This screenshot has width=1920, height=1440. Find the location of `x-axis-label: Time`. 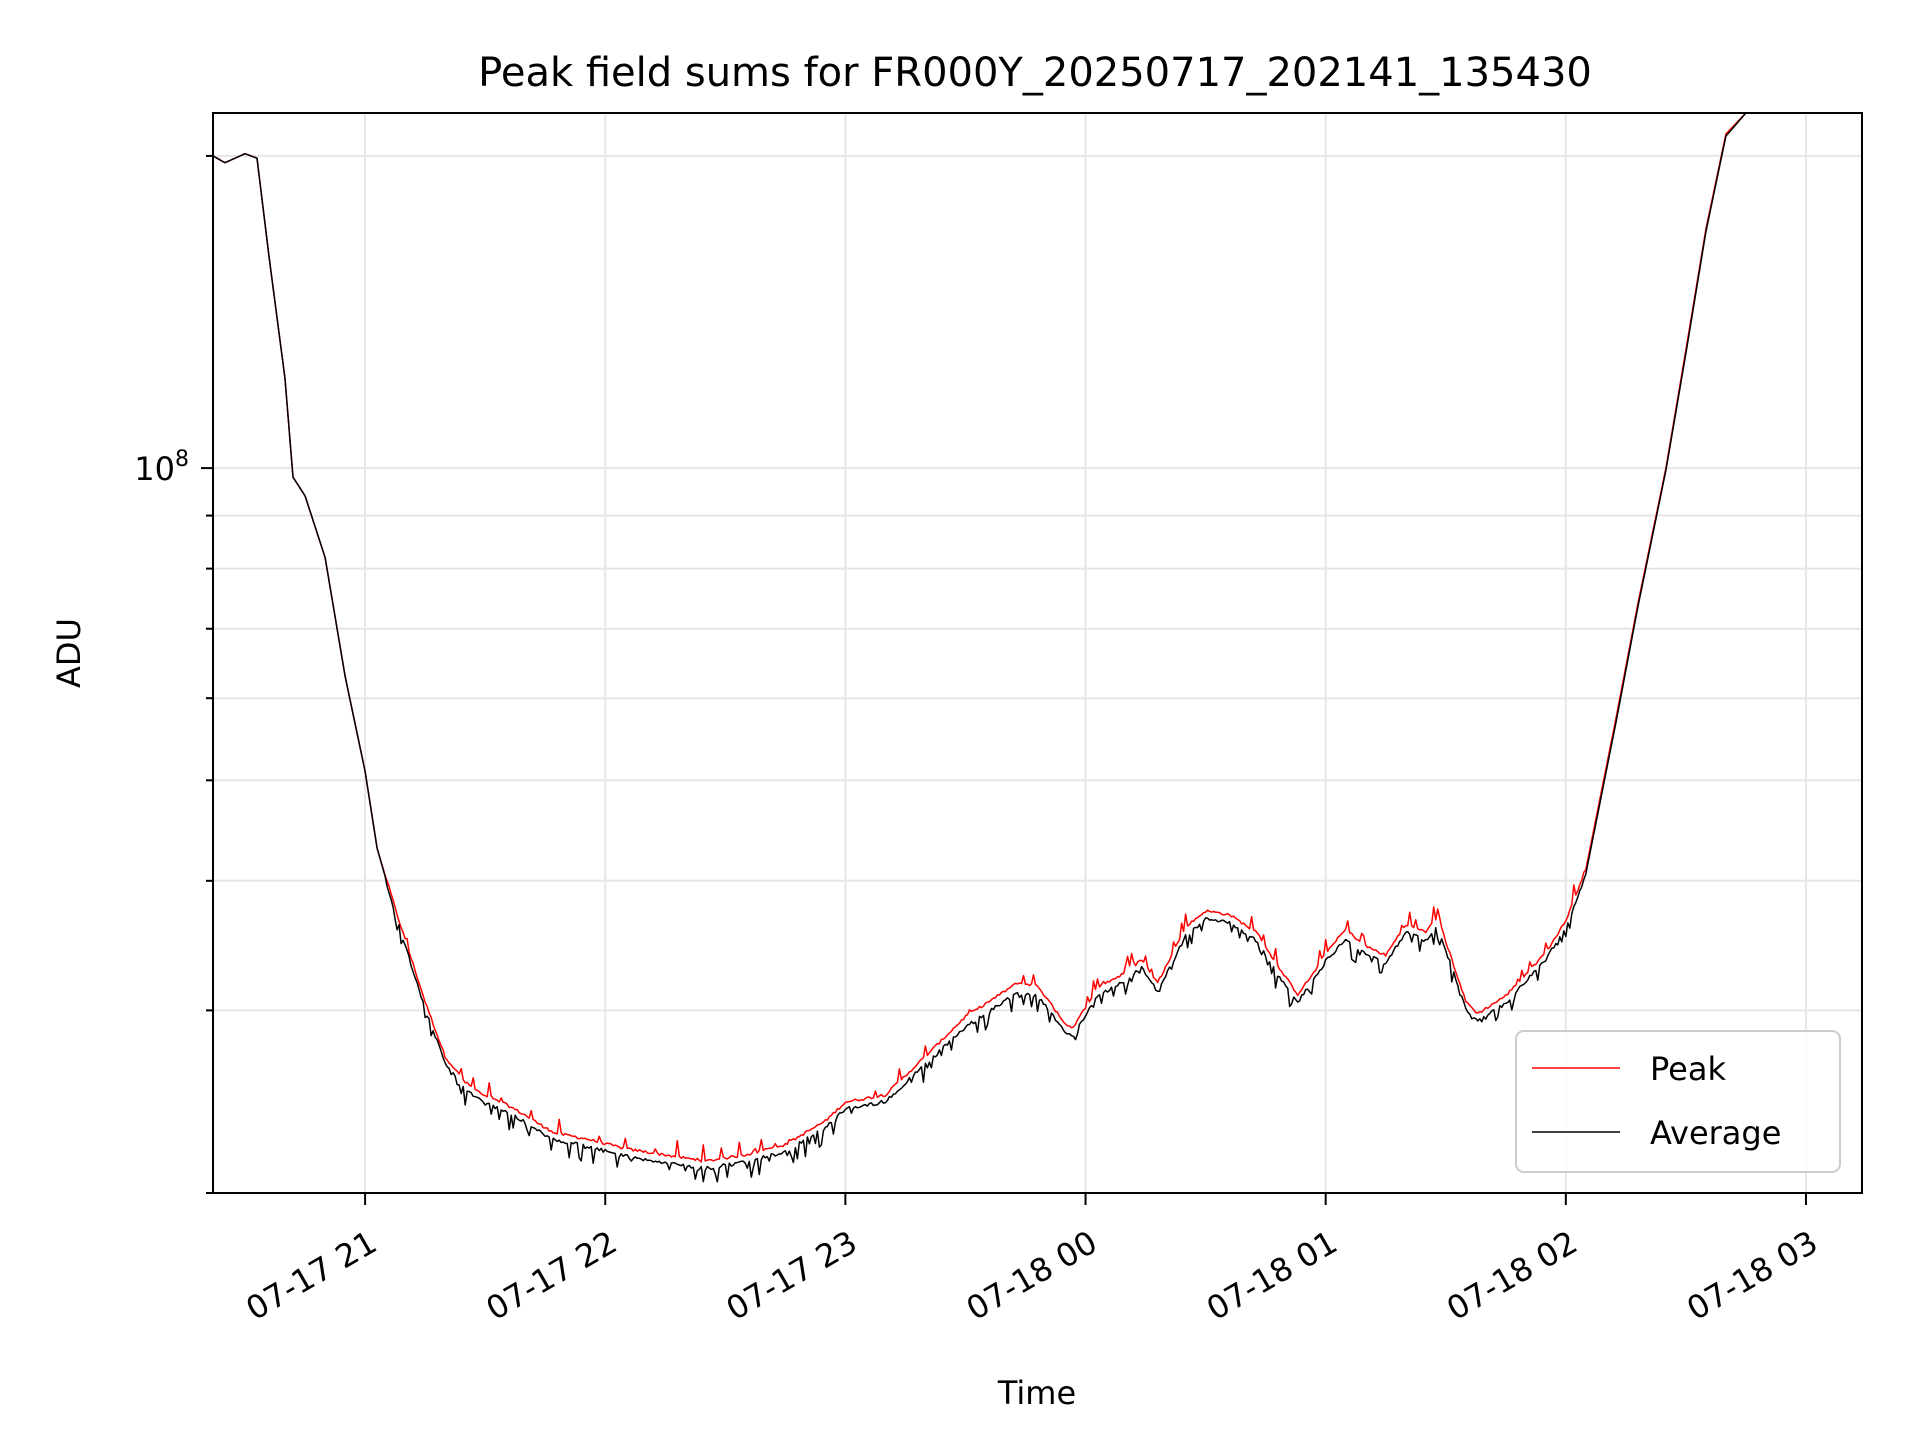

x-axis-label: Time is located at coordinates (1036, 1393).